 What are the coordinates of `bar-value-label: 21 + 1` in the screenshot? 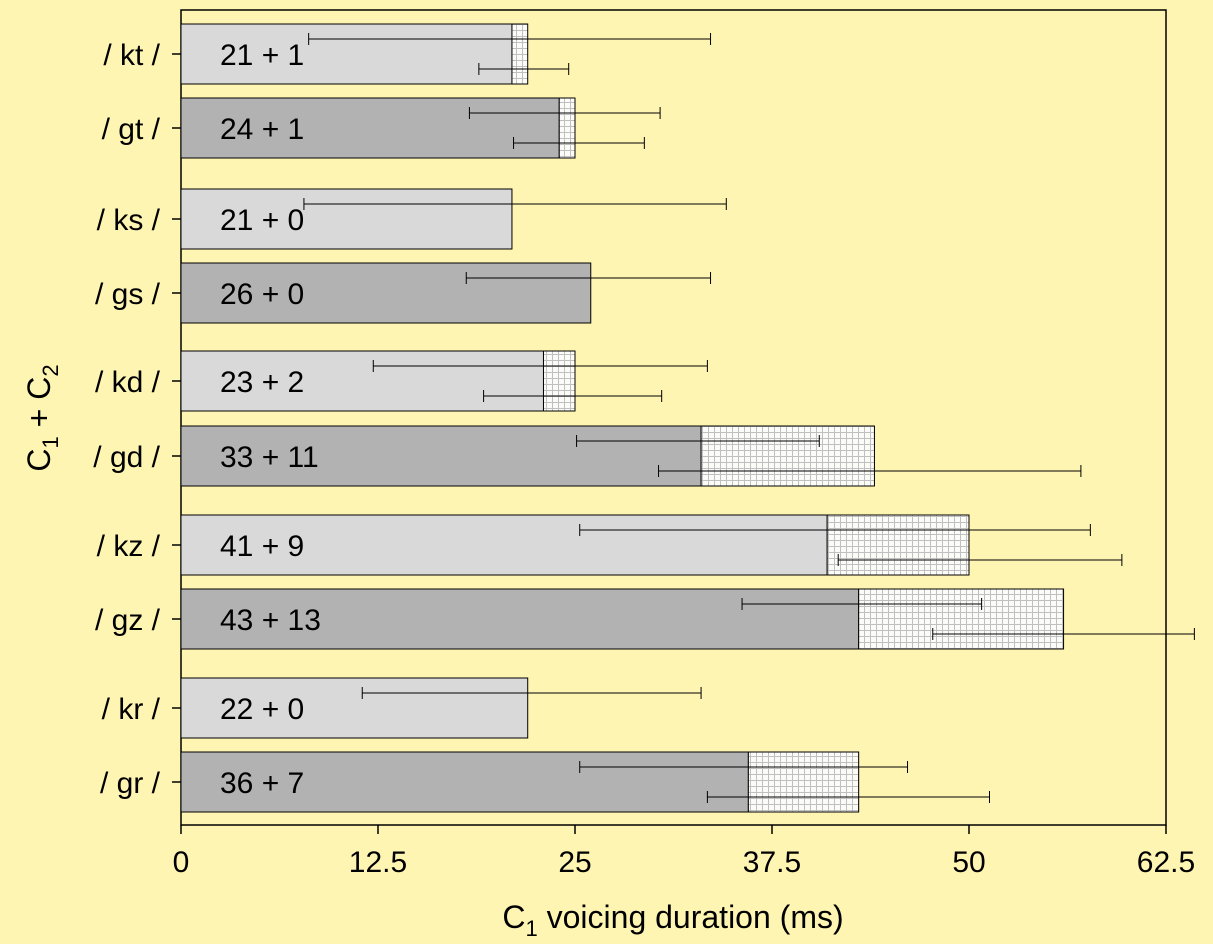 It's located at (262, 55).